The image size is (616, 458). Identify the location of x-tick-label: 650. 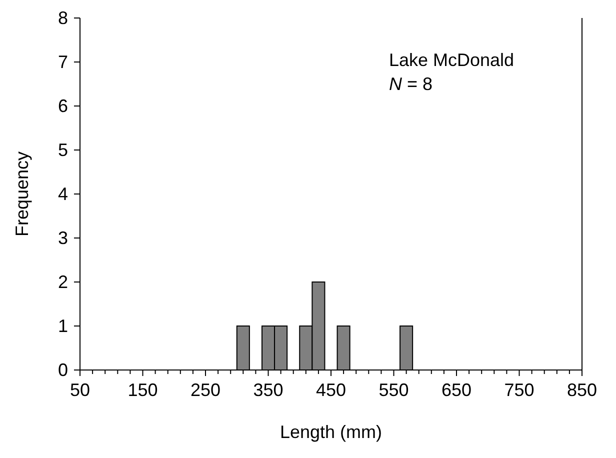
(456, 390).